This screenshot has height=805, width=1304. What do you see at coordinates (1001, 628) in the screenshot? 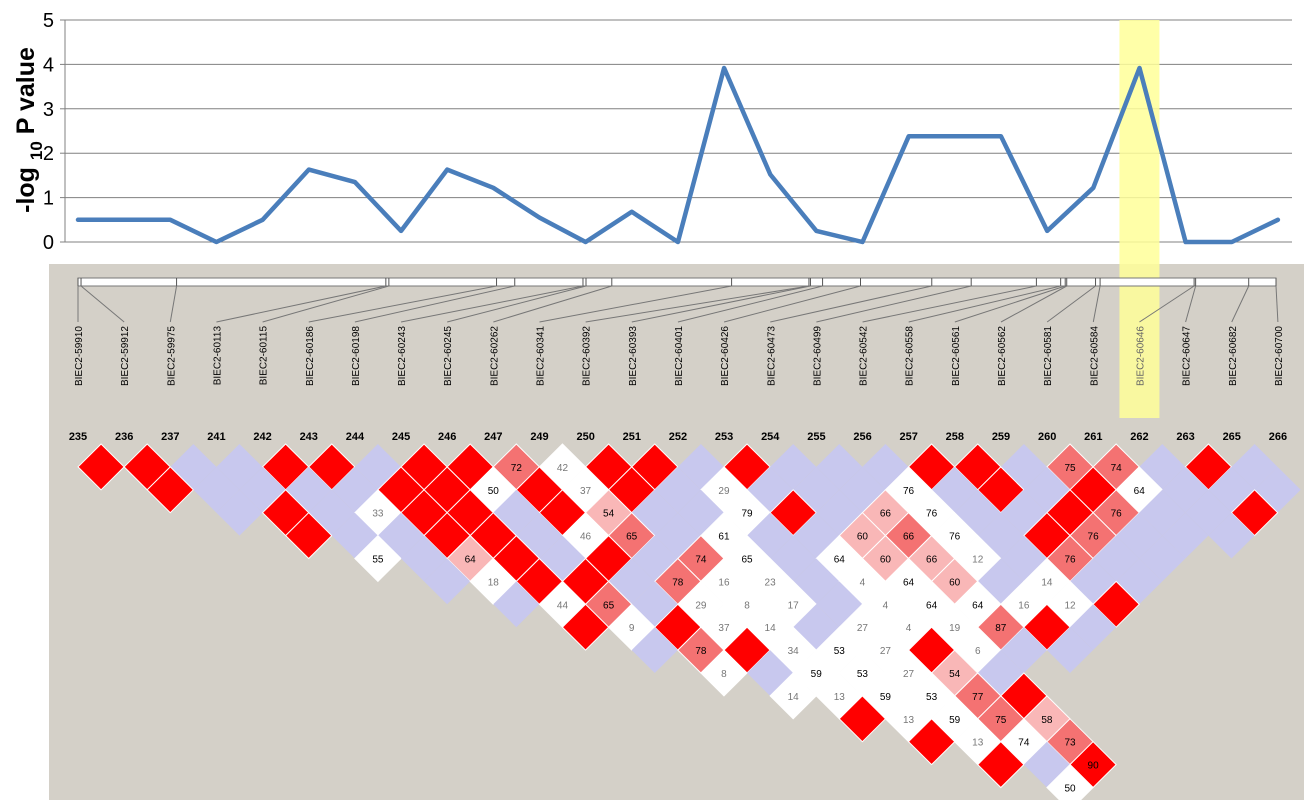
I see `ld-value: 87` at bounding box center [1001, 628].